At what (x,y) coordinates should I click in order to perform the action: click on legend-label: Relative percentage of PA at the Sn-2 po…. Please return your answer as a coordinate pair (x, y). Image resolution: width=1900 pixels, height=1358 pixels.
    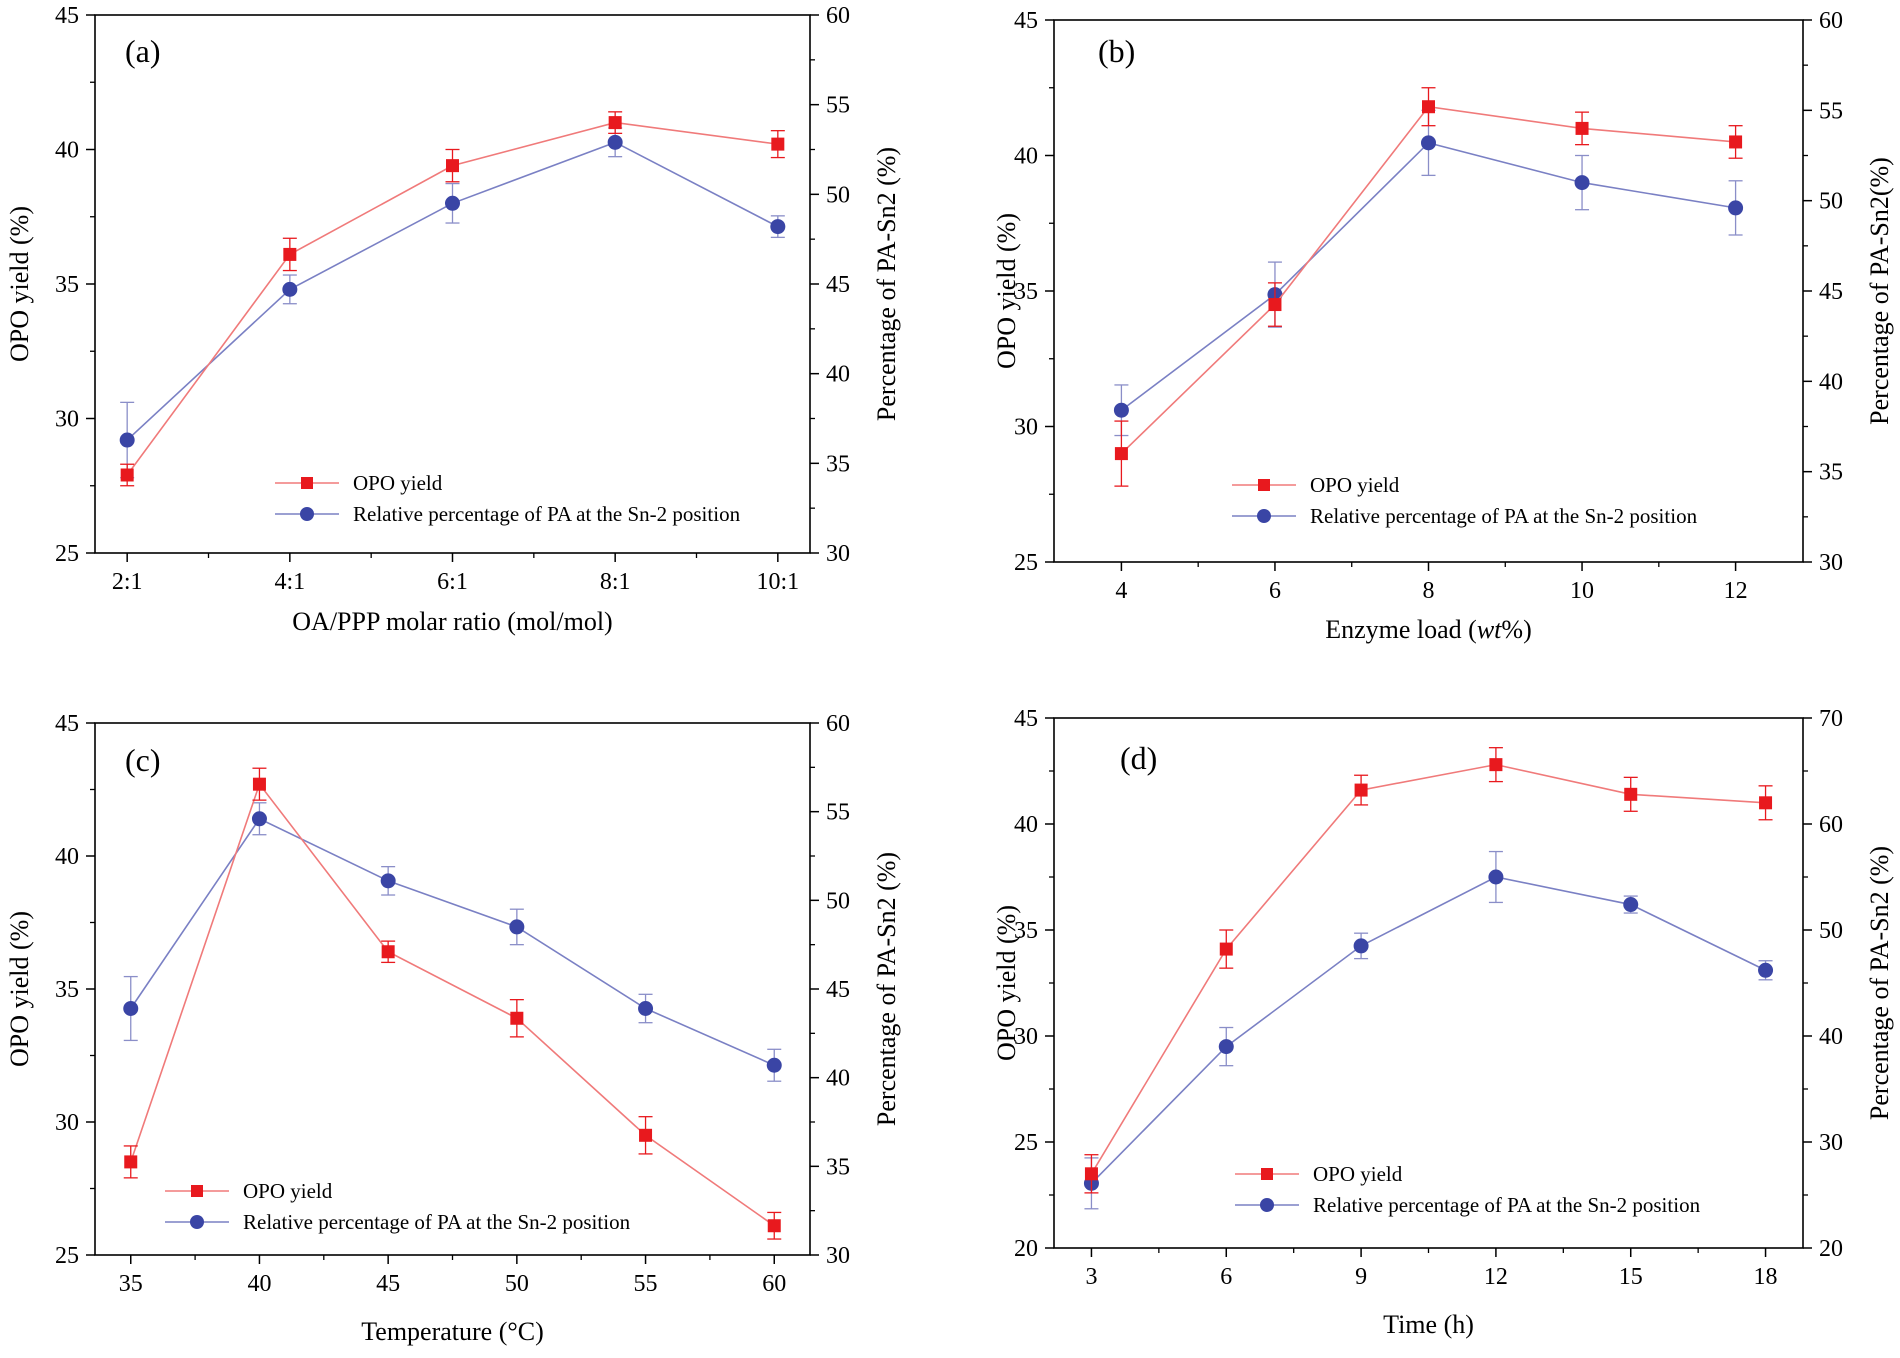
    Looking at the image, I should click on (1507, 1205).